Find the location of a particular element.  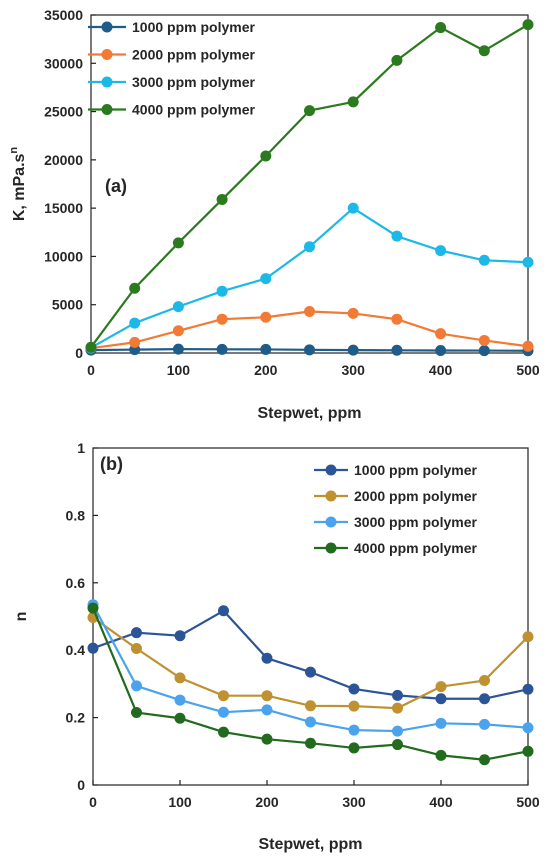

x-tick-label: 300 is located at coordinates (354, 802).